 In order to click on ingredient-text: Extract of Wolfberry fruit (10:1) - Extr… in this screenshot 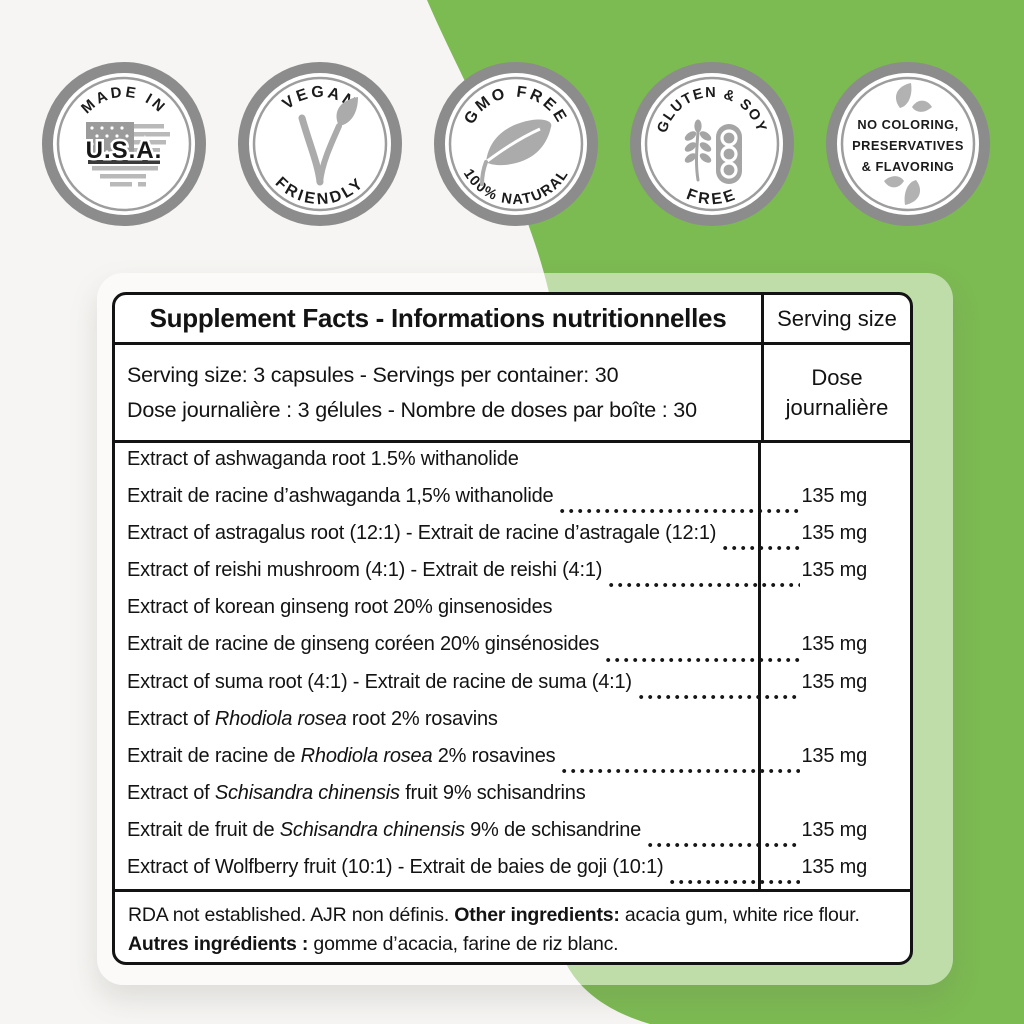, I will do `click(395, 867)`.